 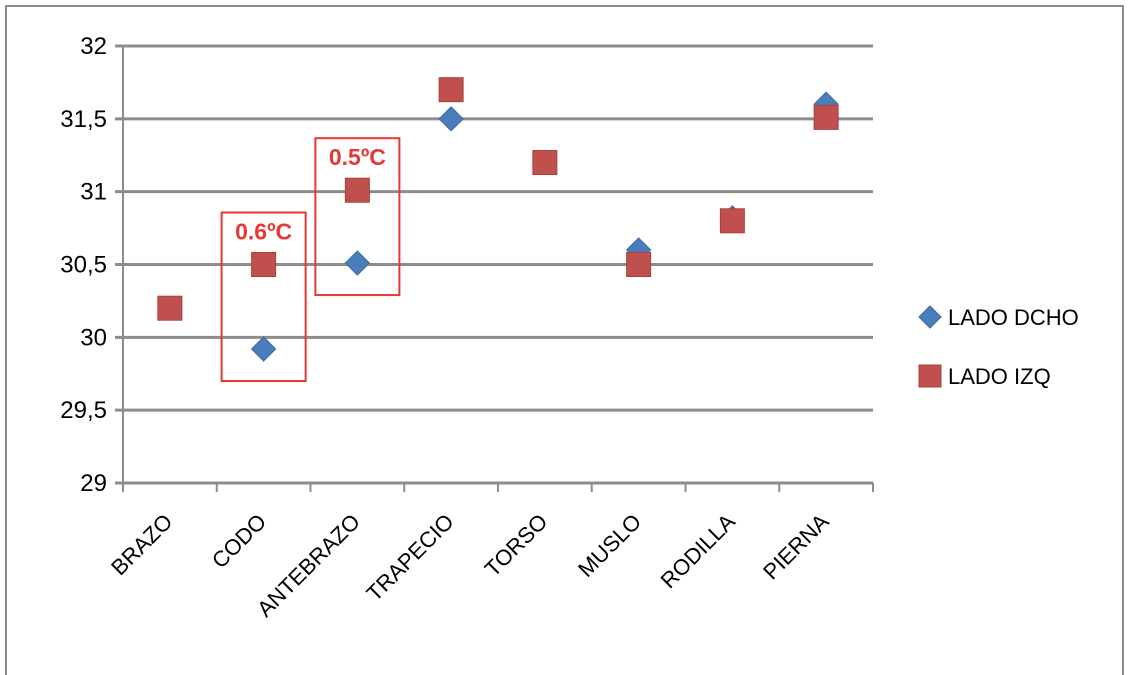 What do you see at coordinates (83, 265) in the screenshot?
I see `y-tick-label: 30,5` at bounding box center [83, 265].